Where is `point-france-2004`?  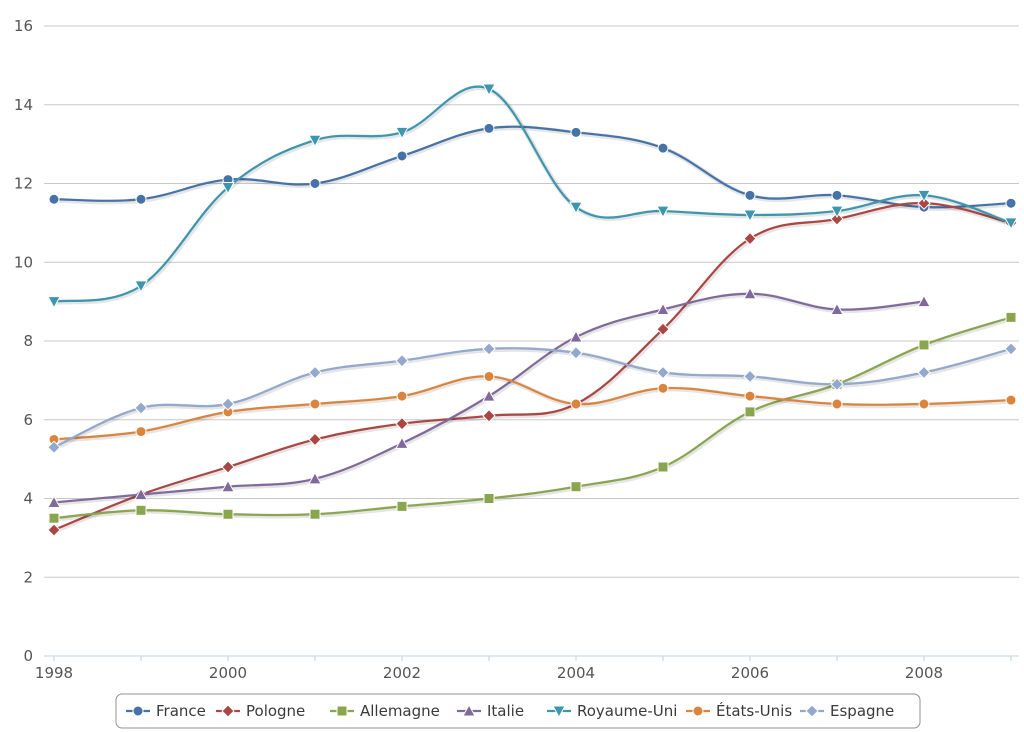
point-france-2004 is located at coordinates (576, 132).